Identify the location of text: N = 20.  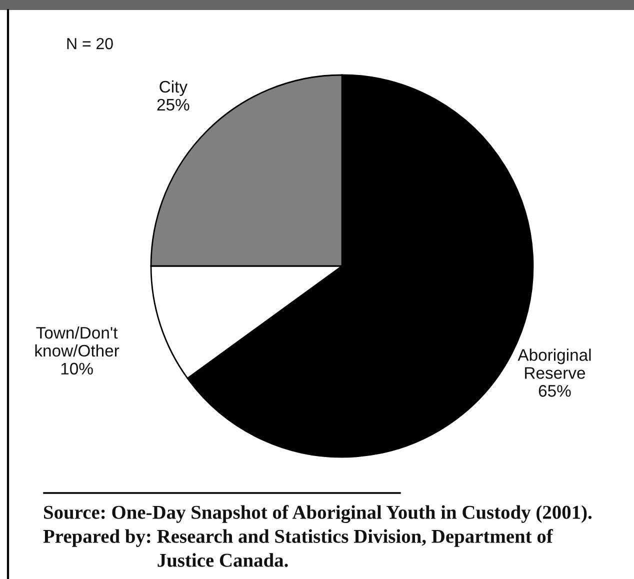
(90, 44).